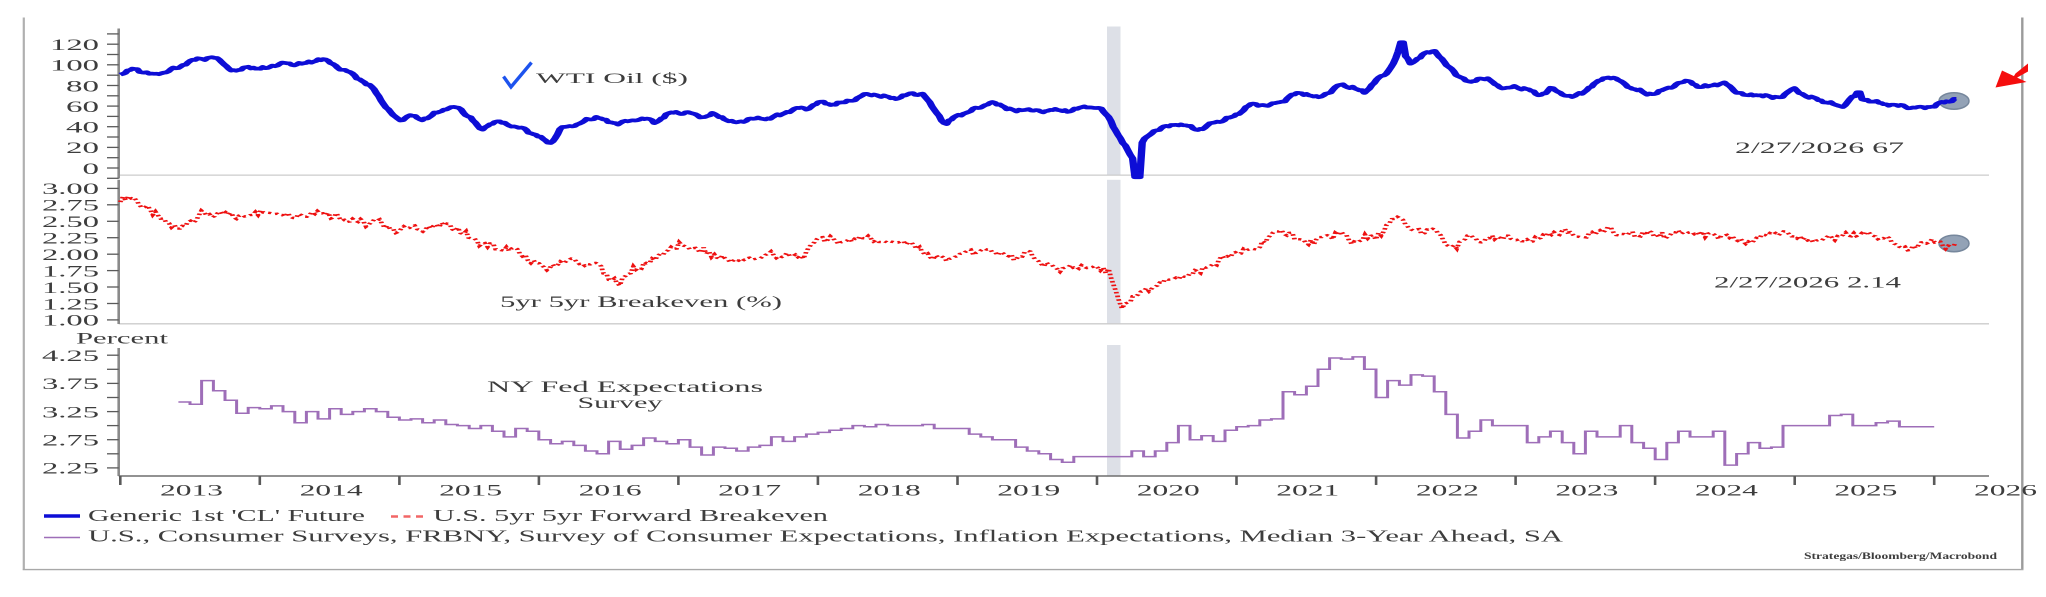 This screenshot has width=2046, height=597. What do you see at coordinates (1587, 491) in the screenshot?
I see `svg-text: 2023` at bounding box center [1587, 491].